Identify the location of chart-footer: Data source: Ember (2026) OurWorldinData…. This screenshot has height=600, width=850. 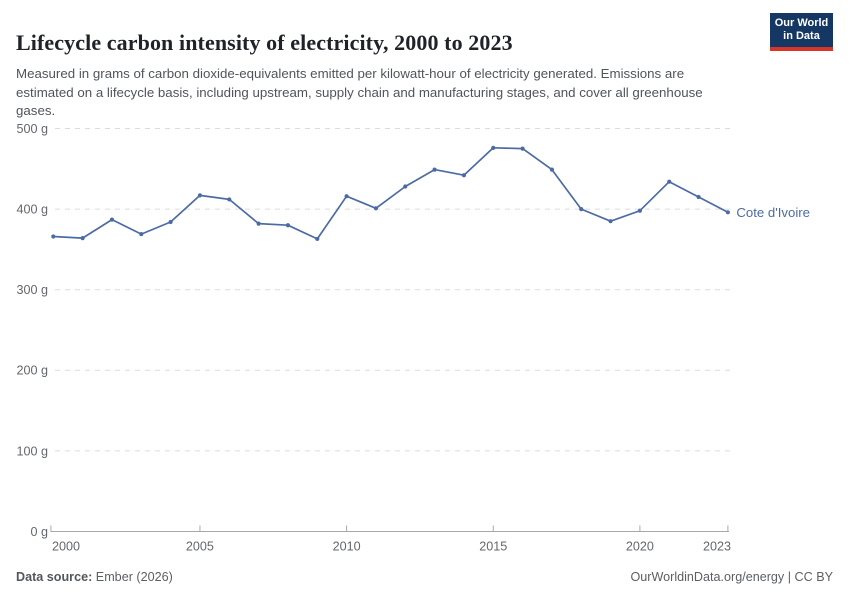
(424, 577).